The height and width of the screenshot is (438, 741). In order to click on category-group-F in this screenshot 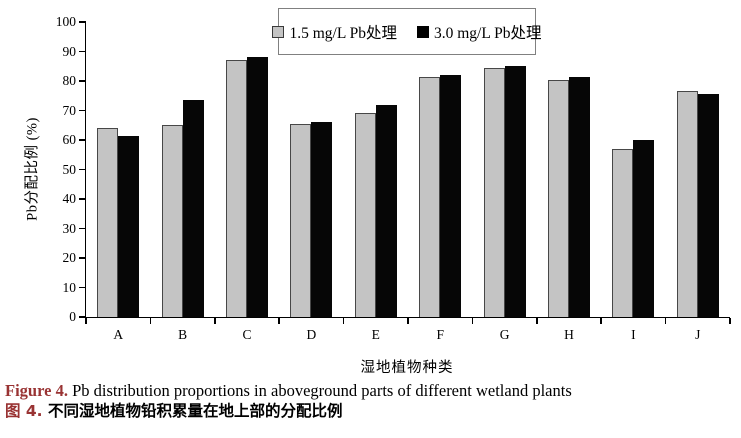, I will do `click(440, 196)`.